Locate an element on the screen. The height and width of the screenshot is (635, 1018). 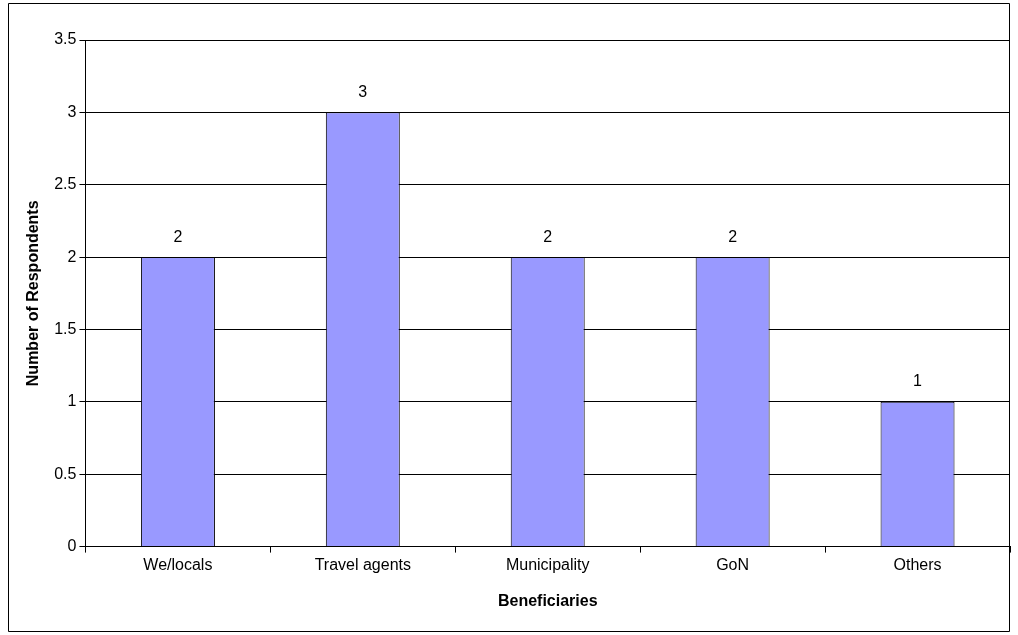
y-axis-title: Number of Respondents is located at coordinates (33, 293).